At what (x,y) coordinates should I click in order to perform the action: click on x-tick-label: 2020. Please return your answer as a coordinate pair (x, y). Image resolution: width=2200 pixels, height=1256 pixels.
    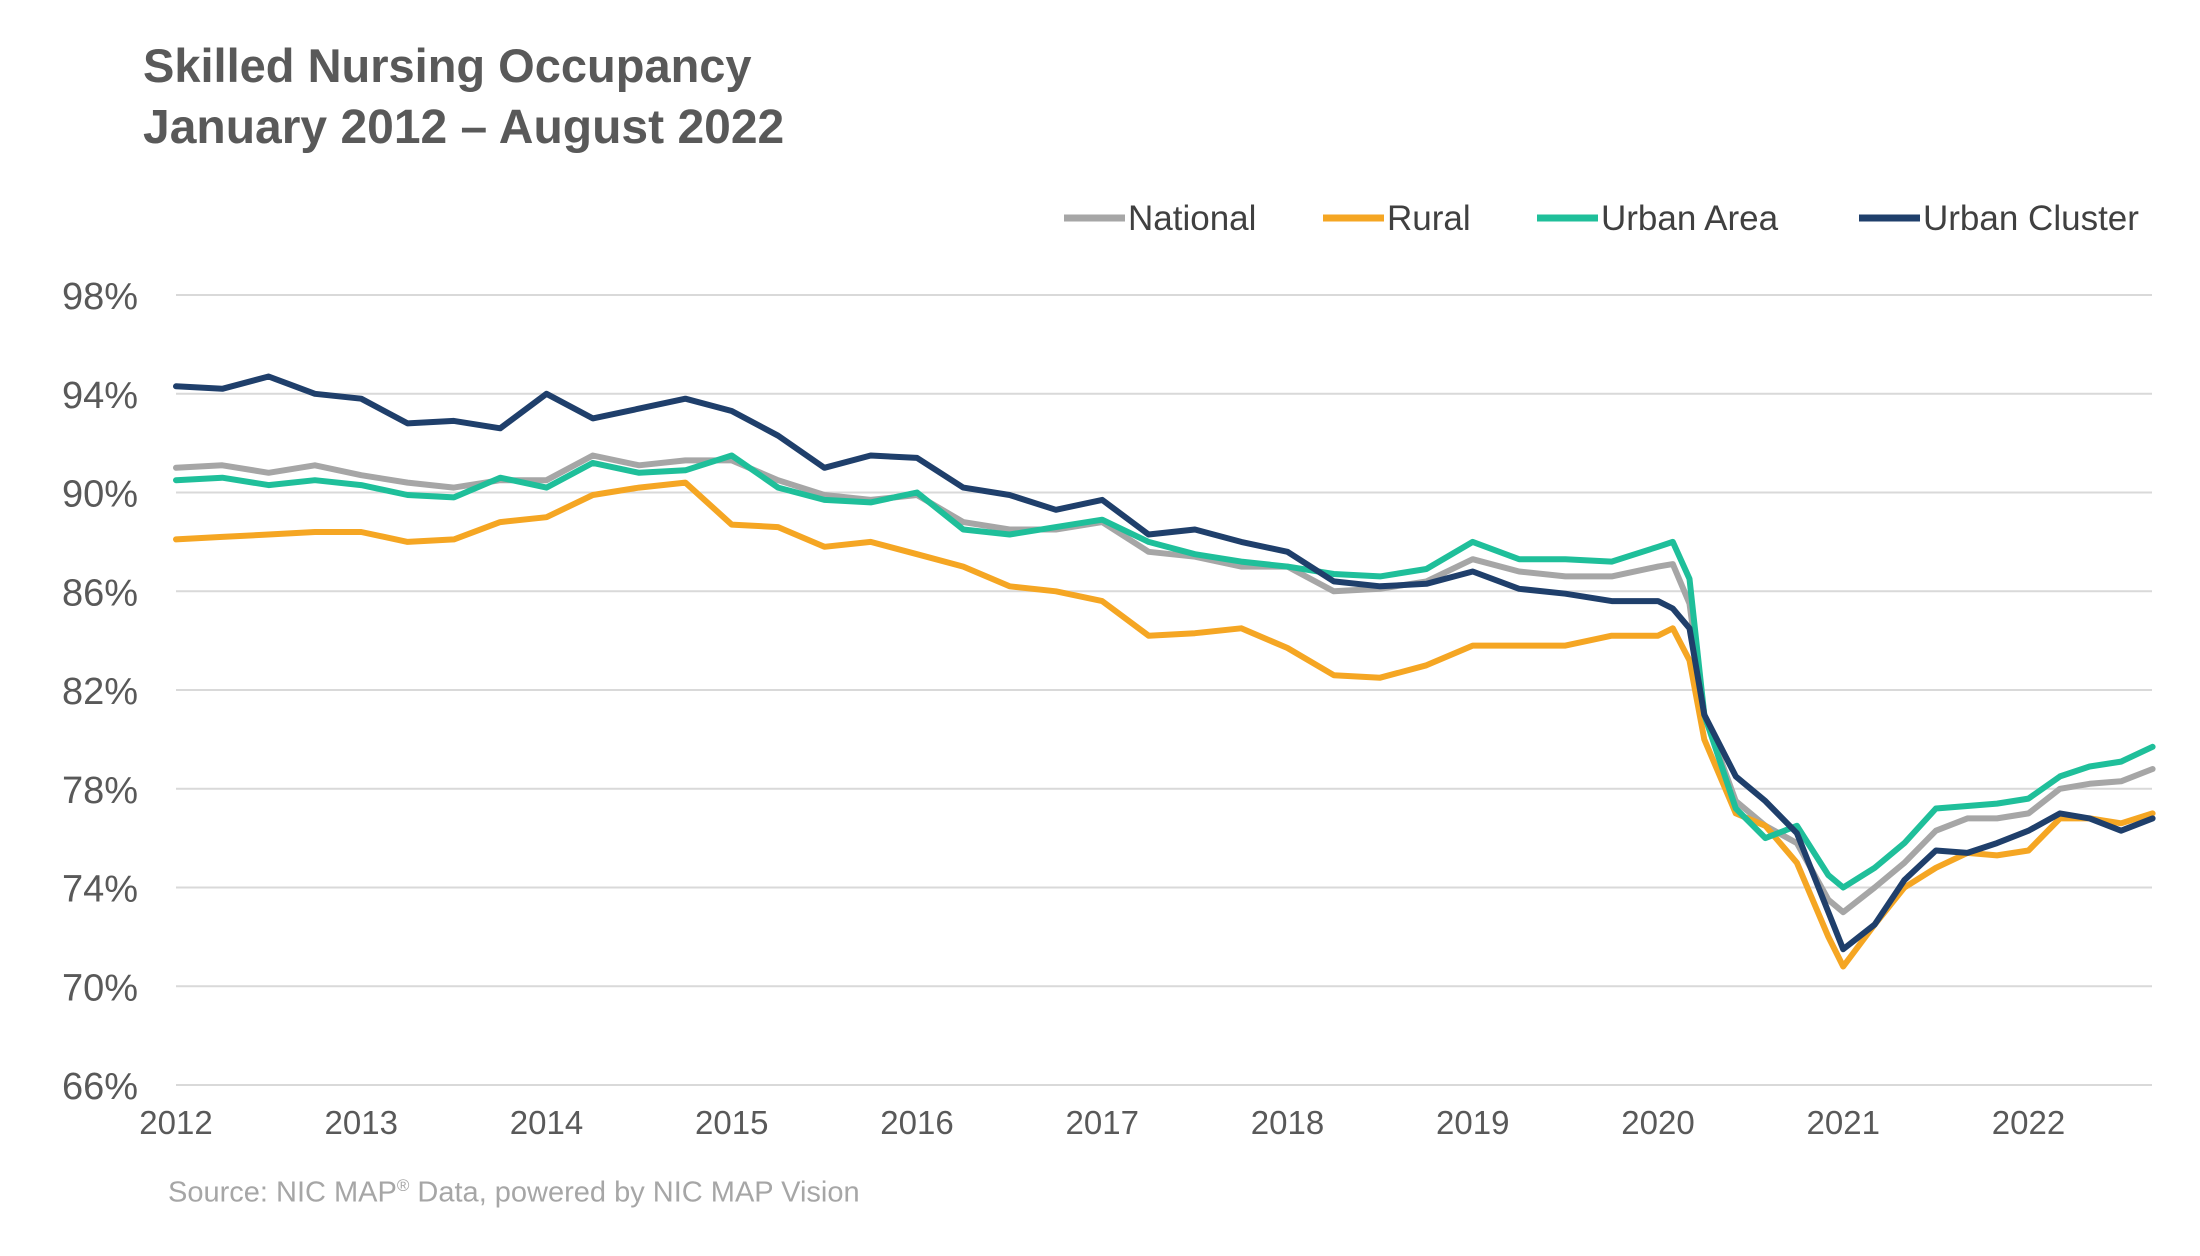
    Looking at the image, I should click on (1657, 1122).